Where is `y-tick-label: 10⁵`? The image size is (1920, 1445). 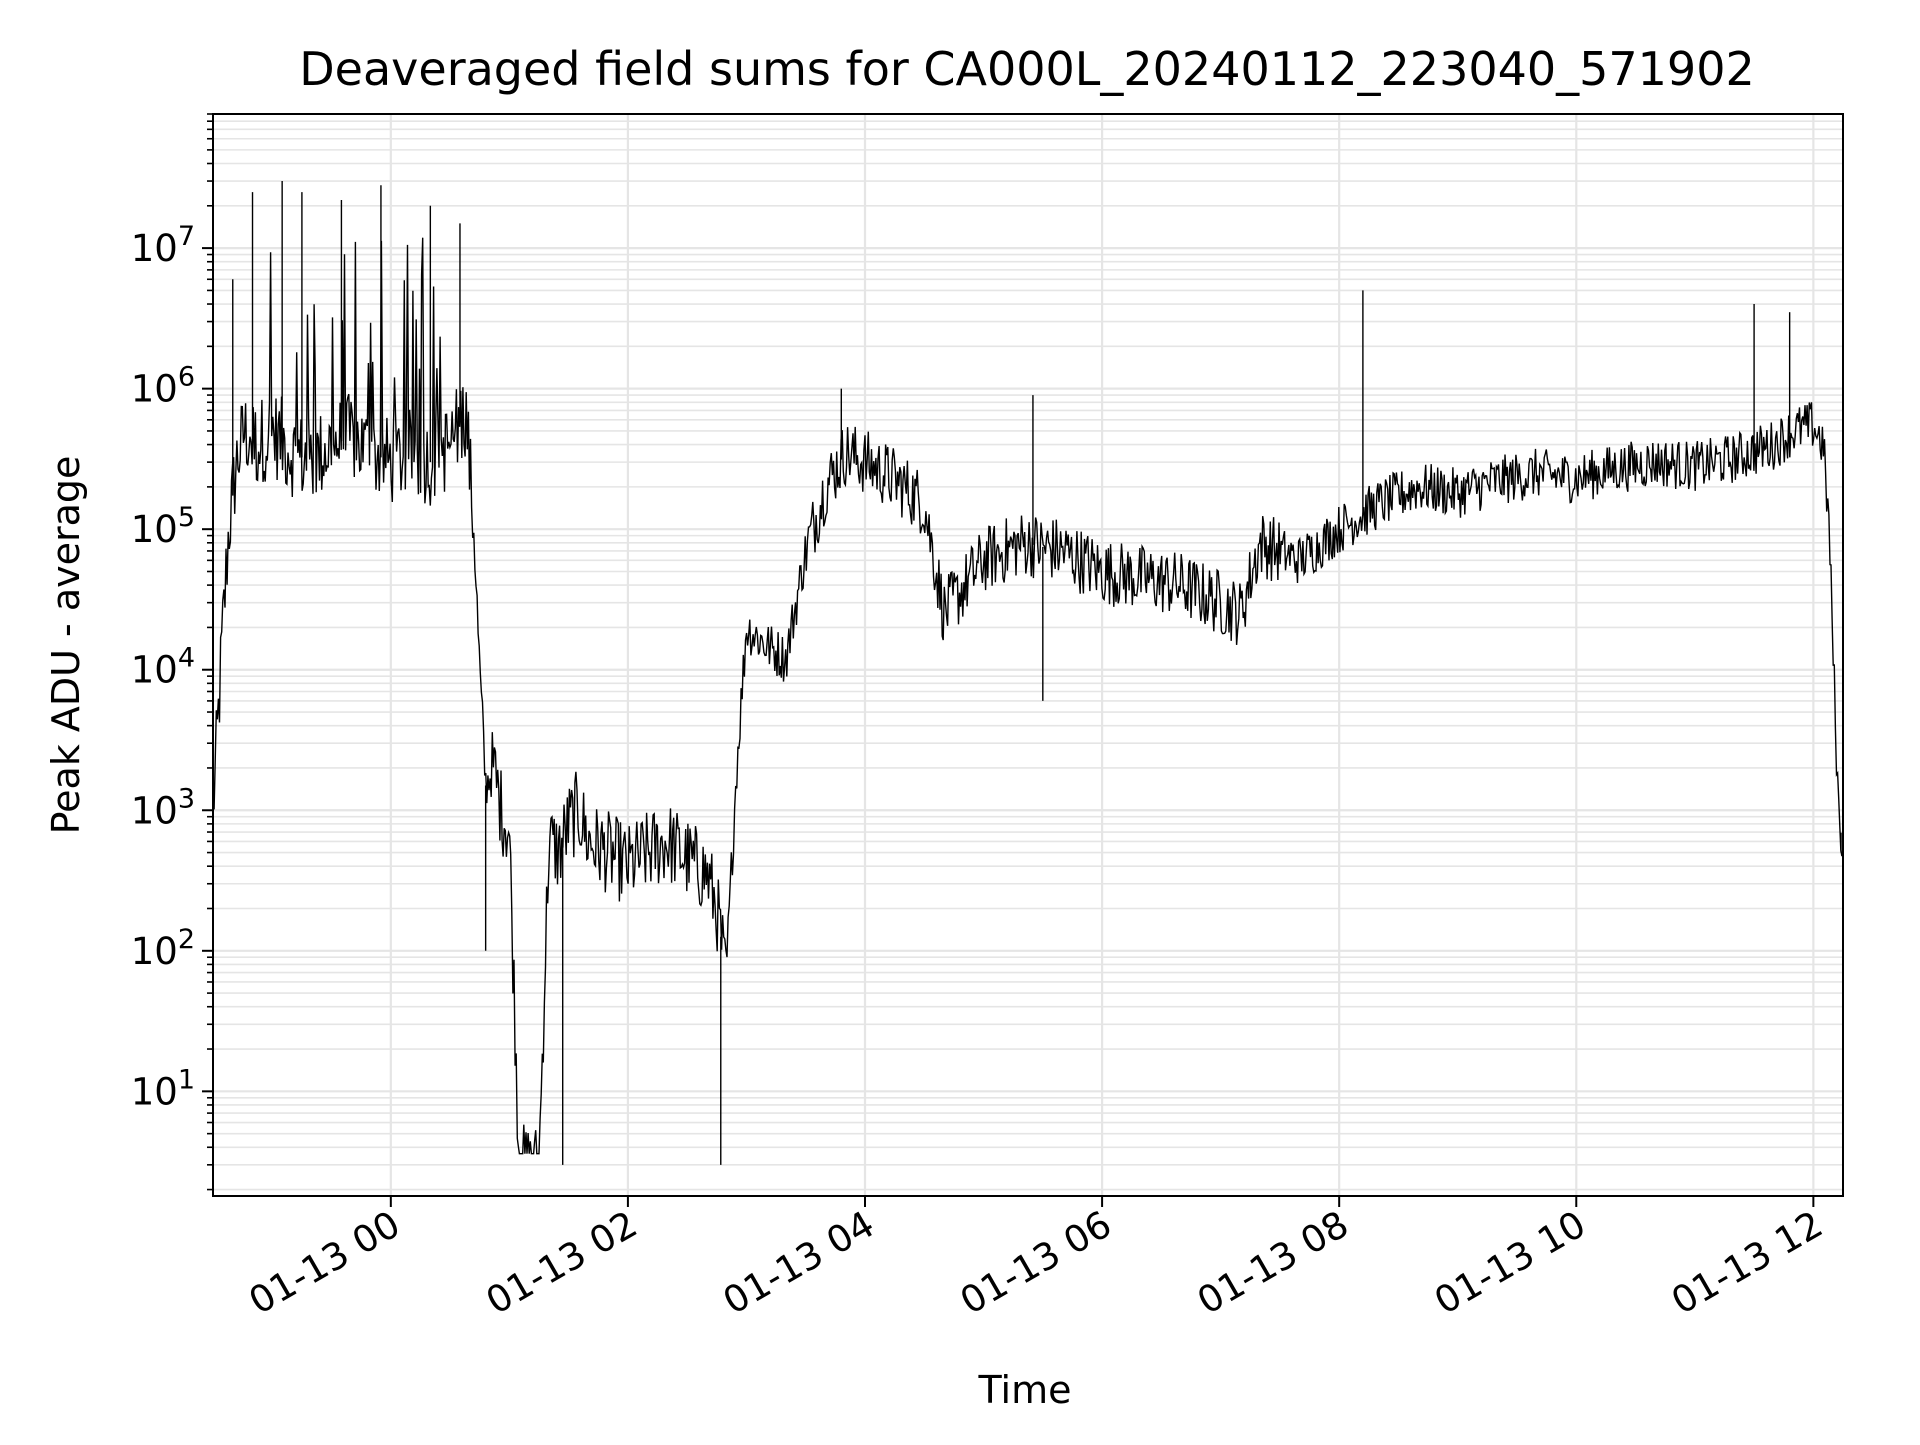 y-tick-label: 10⁵ is located at coordinates (163, 526).